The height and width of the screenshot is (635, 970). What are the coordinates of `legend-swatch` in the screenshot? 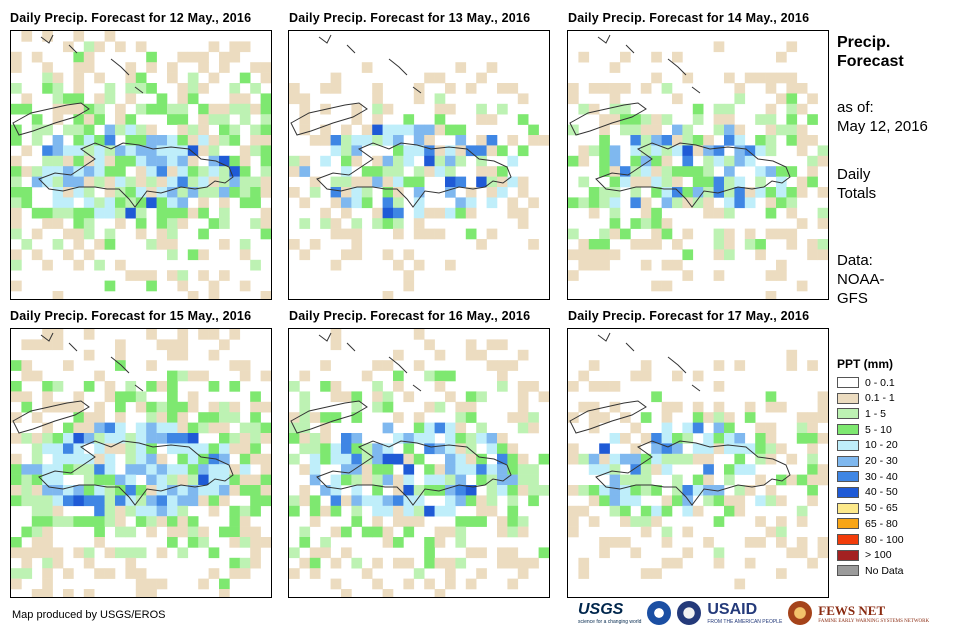 It's located at (848, 571).